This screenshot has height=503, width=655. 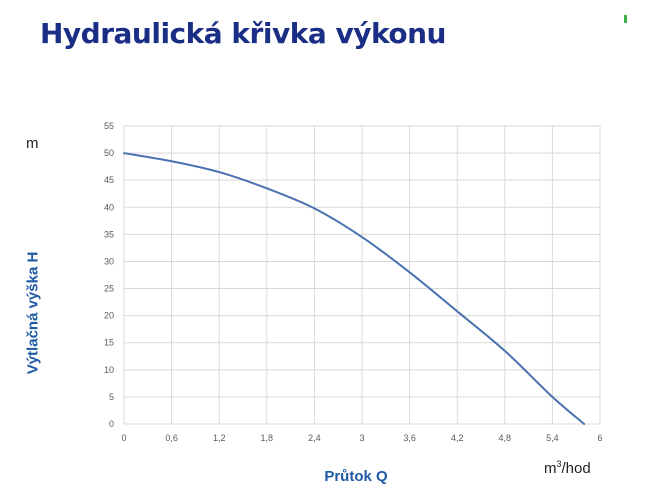 I want to click on x-tick-label: 3, so click(x=361, y=438).